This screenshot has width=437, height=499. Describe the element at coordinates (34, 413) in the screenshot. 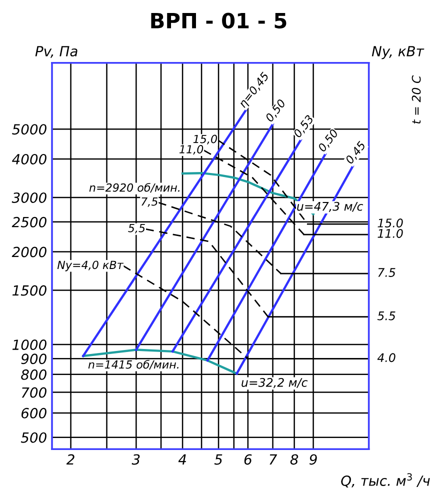

I see `y-tick-label: 600` at that location.